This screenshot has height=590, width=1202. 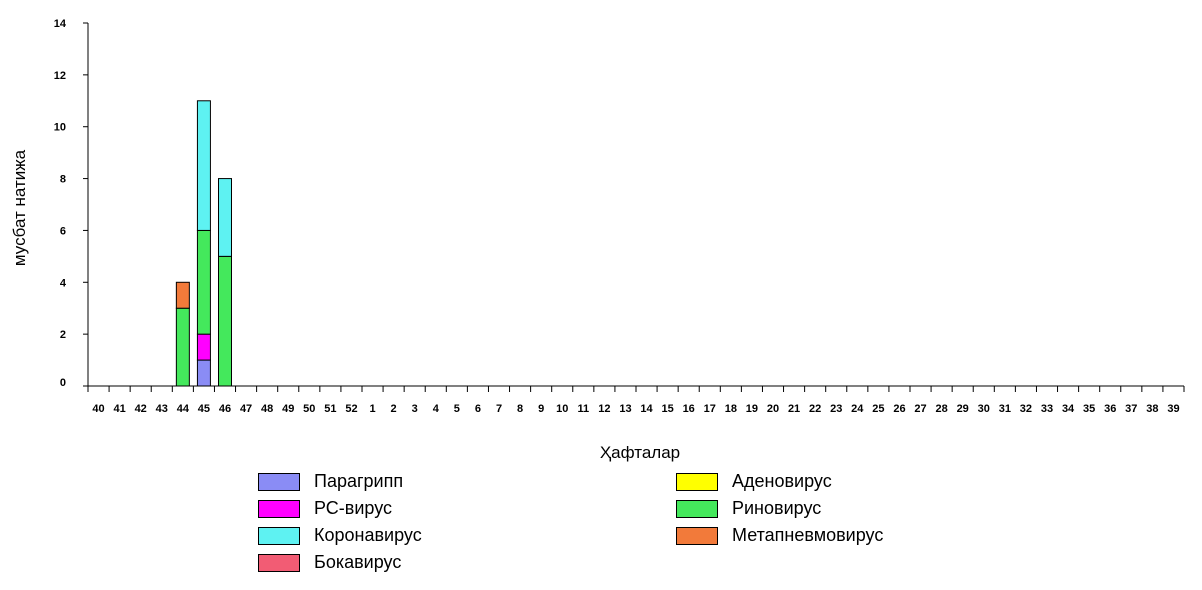 I want to click on x-tick-label: 35, so click(x=1089, y=409).